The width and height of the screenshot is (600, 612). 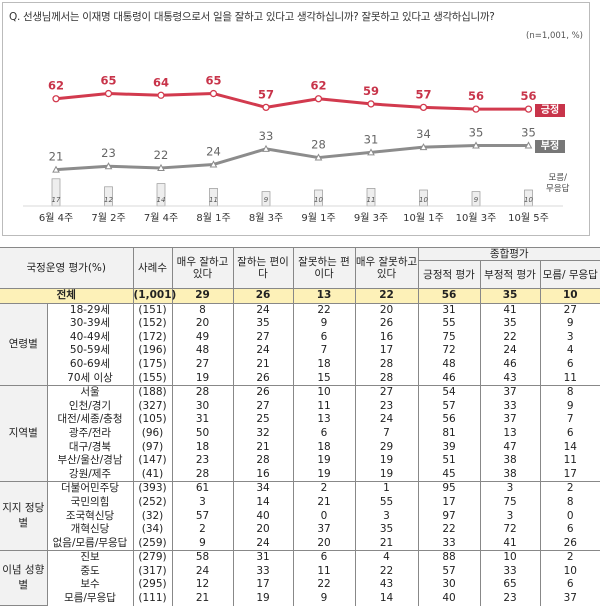 What do you see at coordinates (262, 474) in the screenshot?
I see `cell: 16` at bounding box center [262, 474].